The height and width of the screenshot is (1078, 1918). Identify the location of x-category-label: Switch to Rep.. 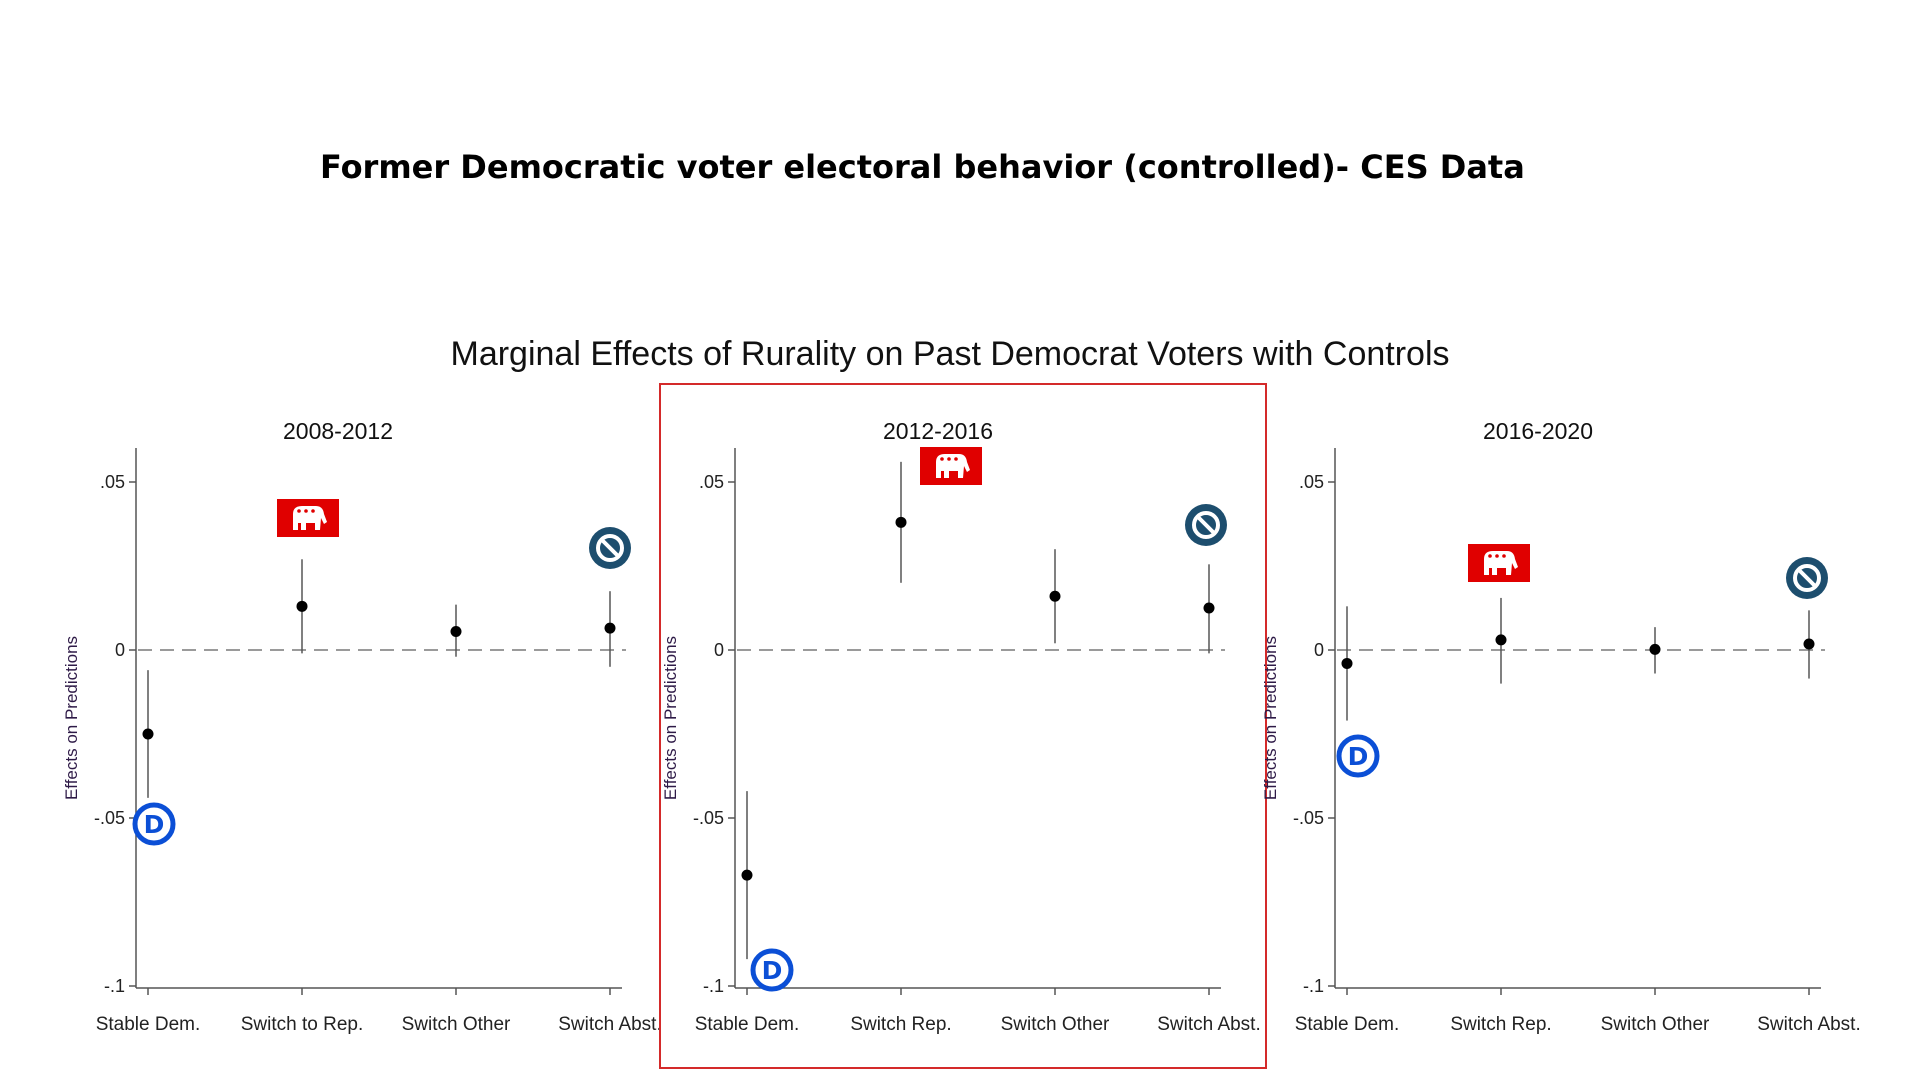
(302, 1024).